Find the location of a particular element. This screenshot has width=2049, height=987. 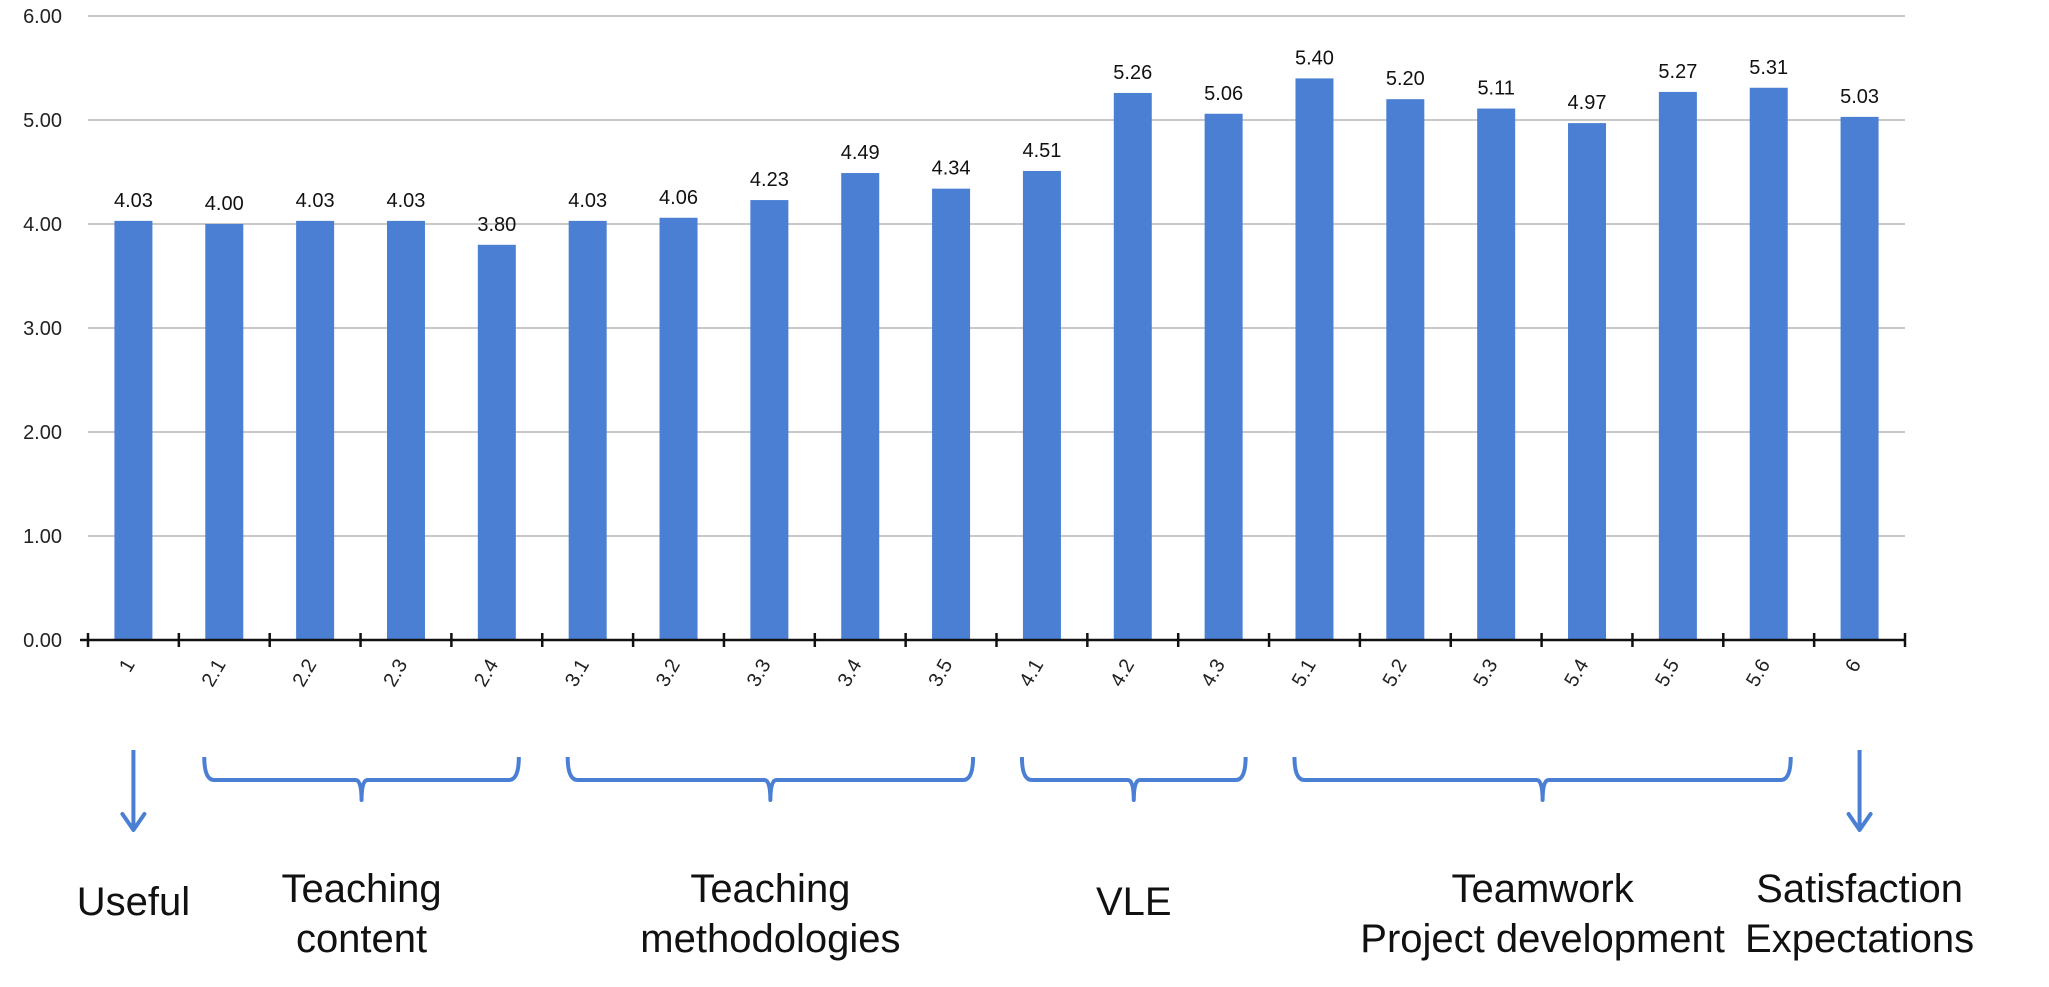

data-label: 4.00 is located at coordinates (224, 204).